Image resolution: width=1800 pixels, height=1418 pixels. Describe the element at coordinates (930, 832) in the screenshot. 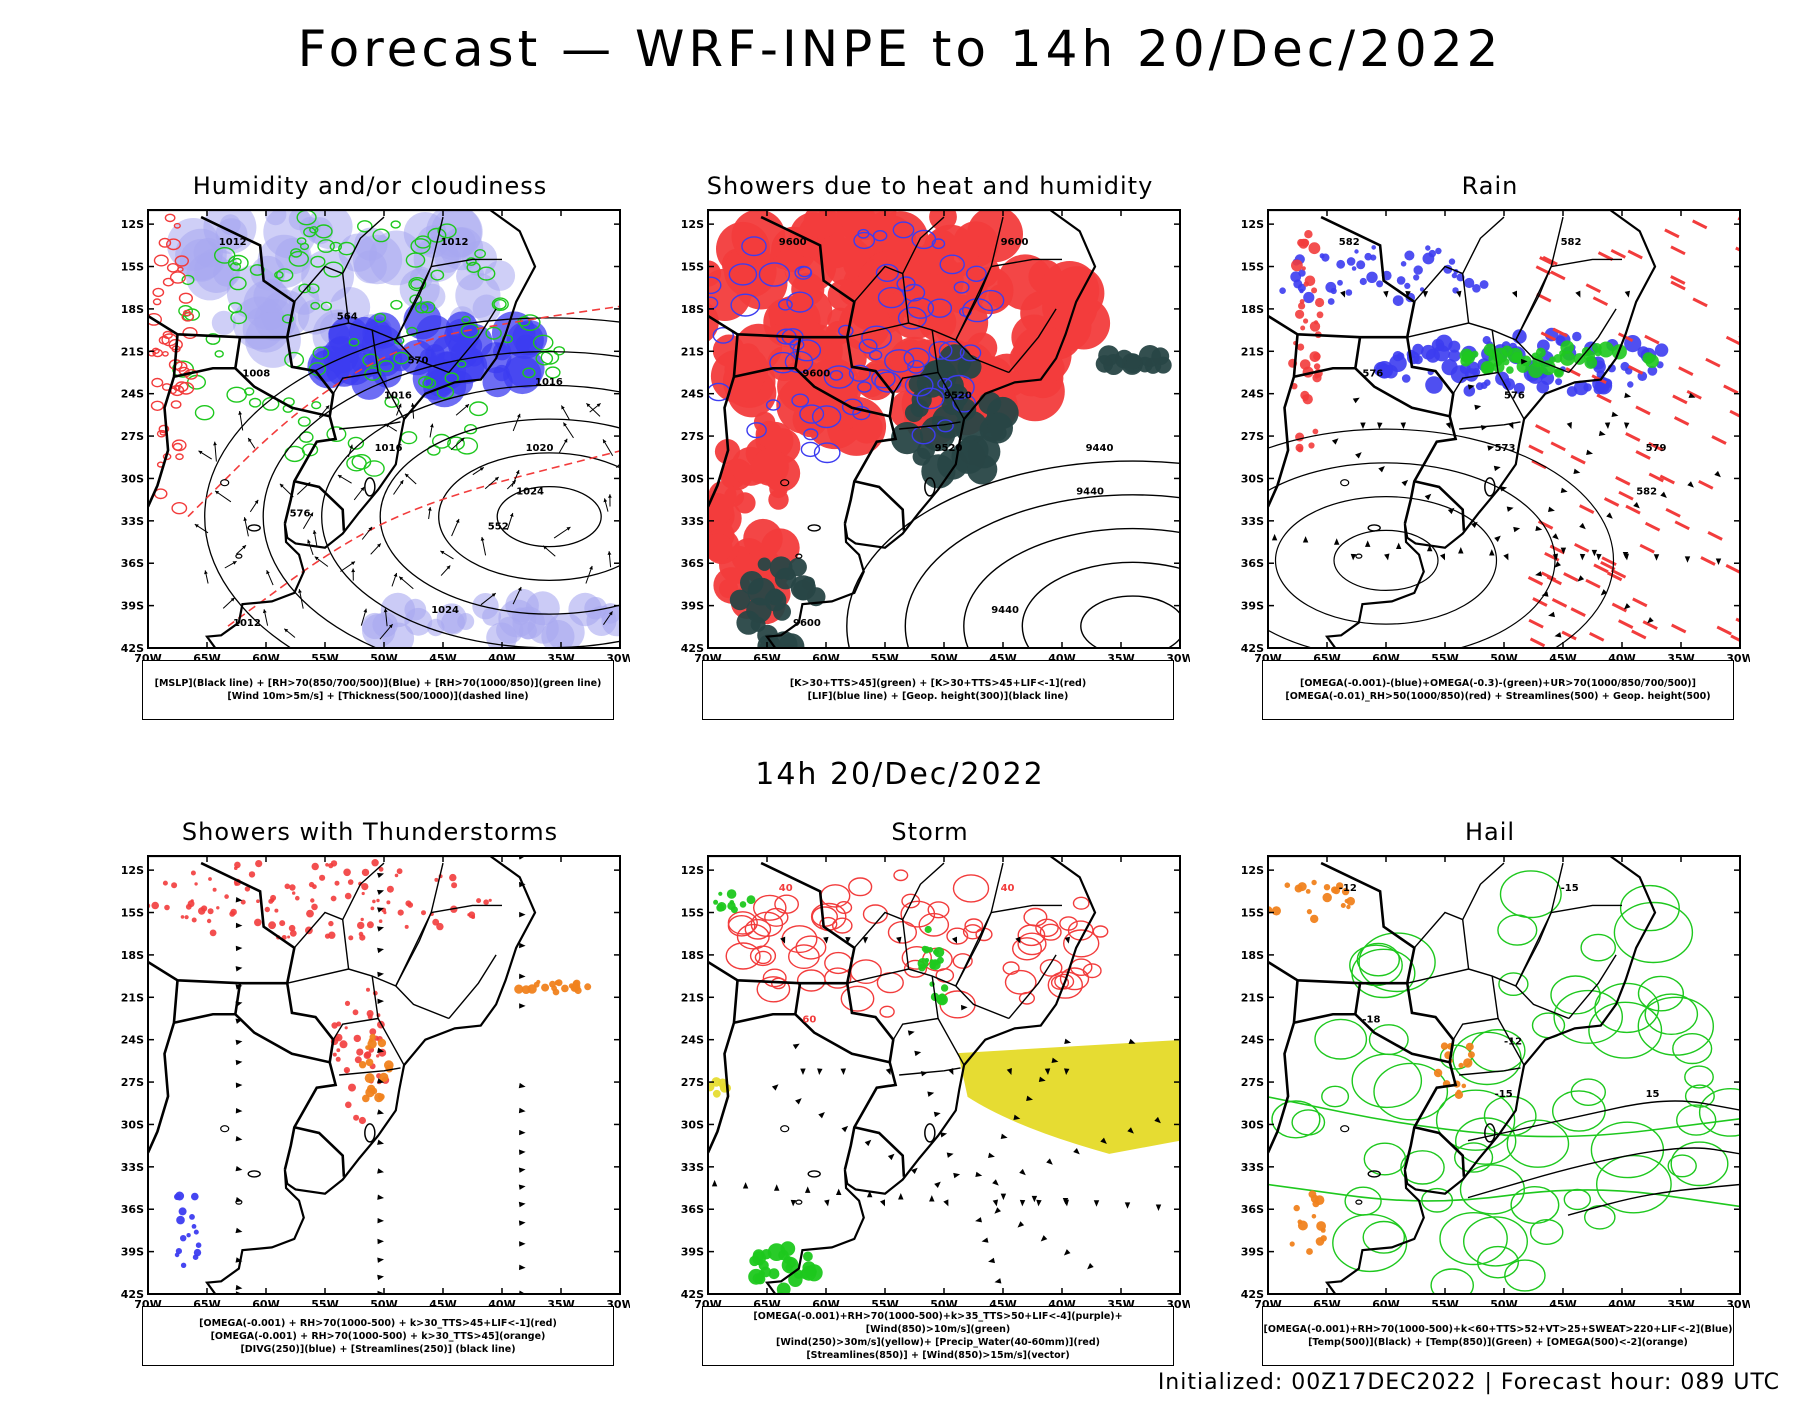

I see `panel-title: Storm` at that location.